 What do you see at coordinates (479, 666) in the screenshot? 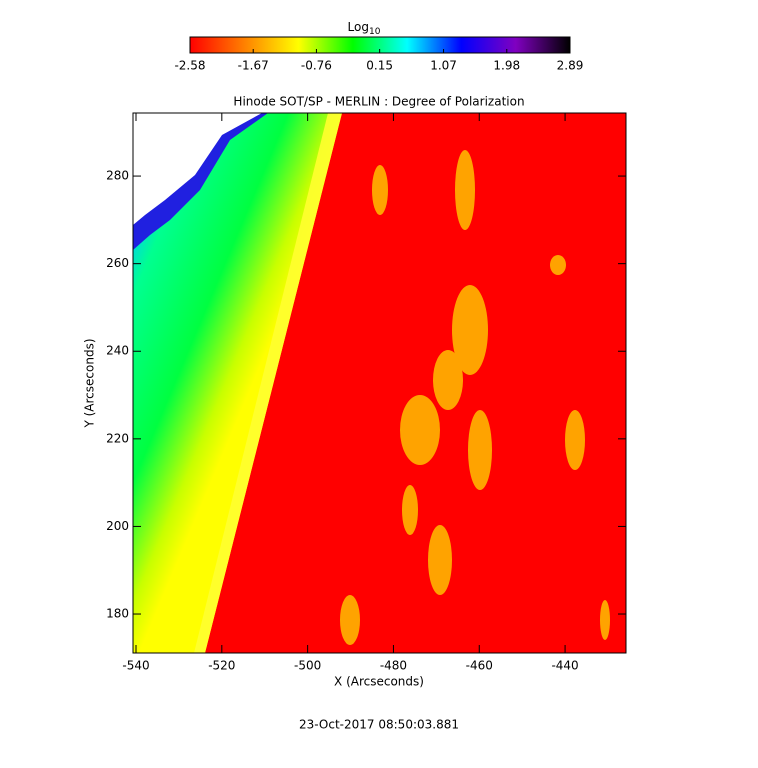
I see `x-tick-label: -460` at bounding box center [479, 666].